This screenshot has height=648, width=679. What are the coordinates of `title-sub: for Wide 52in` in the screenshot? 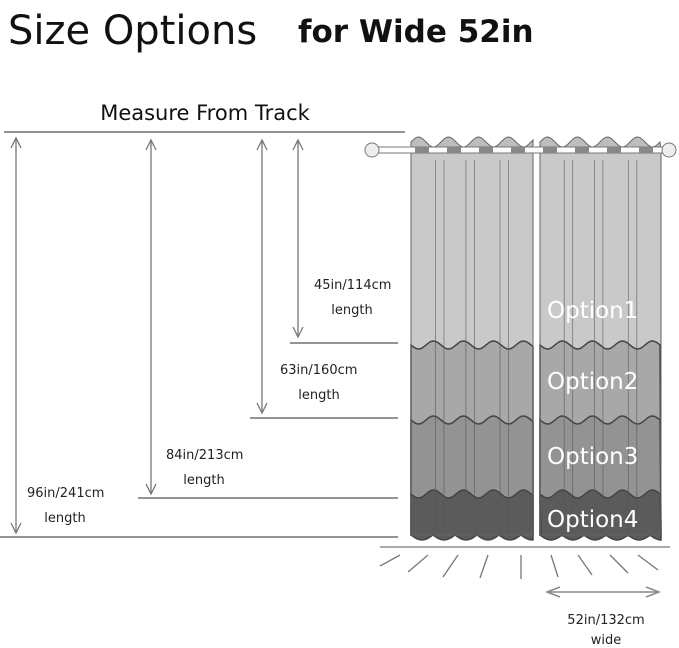 It's located at (416, 32).